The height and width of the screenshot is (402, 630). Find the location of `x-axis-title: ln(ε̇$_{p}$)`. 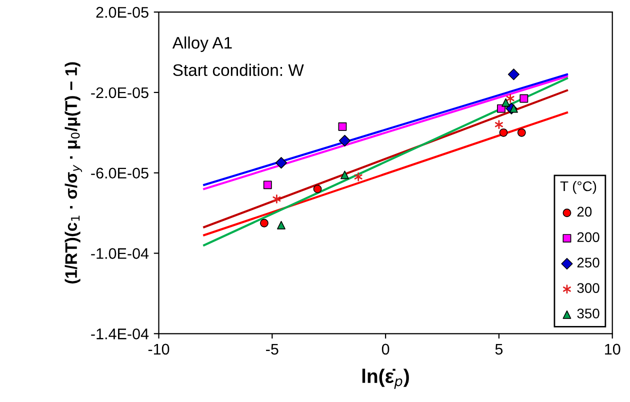

x-axis-title: ln(ε̇$_{p}$) is located at coordinates (385, 378).